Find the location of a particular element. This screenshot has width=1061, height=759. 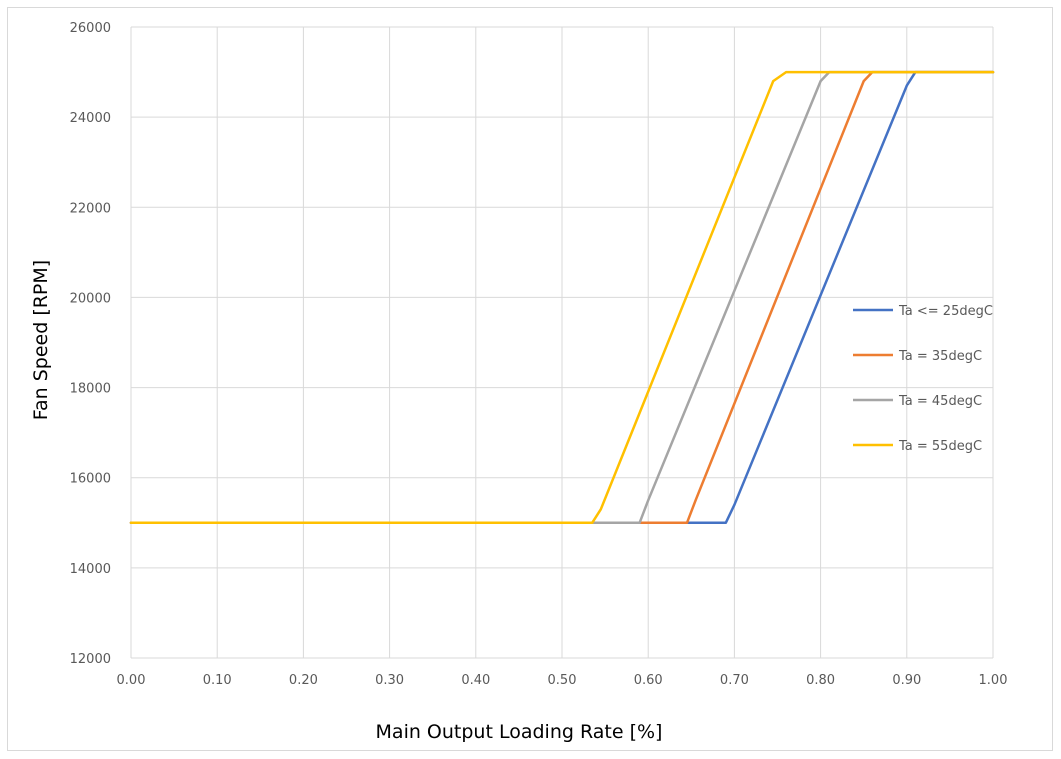

x-tick-label: 0.50 is located at coordinates (562, 680).